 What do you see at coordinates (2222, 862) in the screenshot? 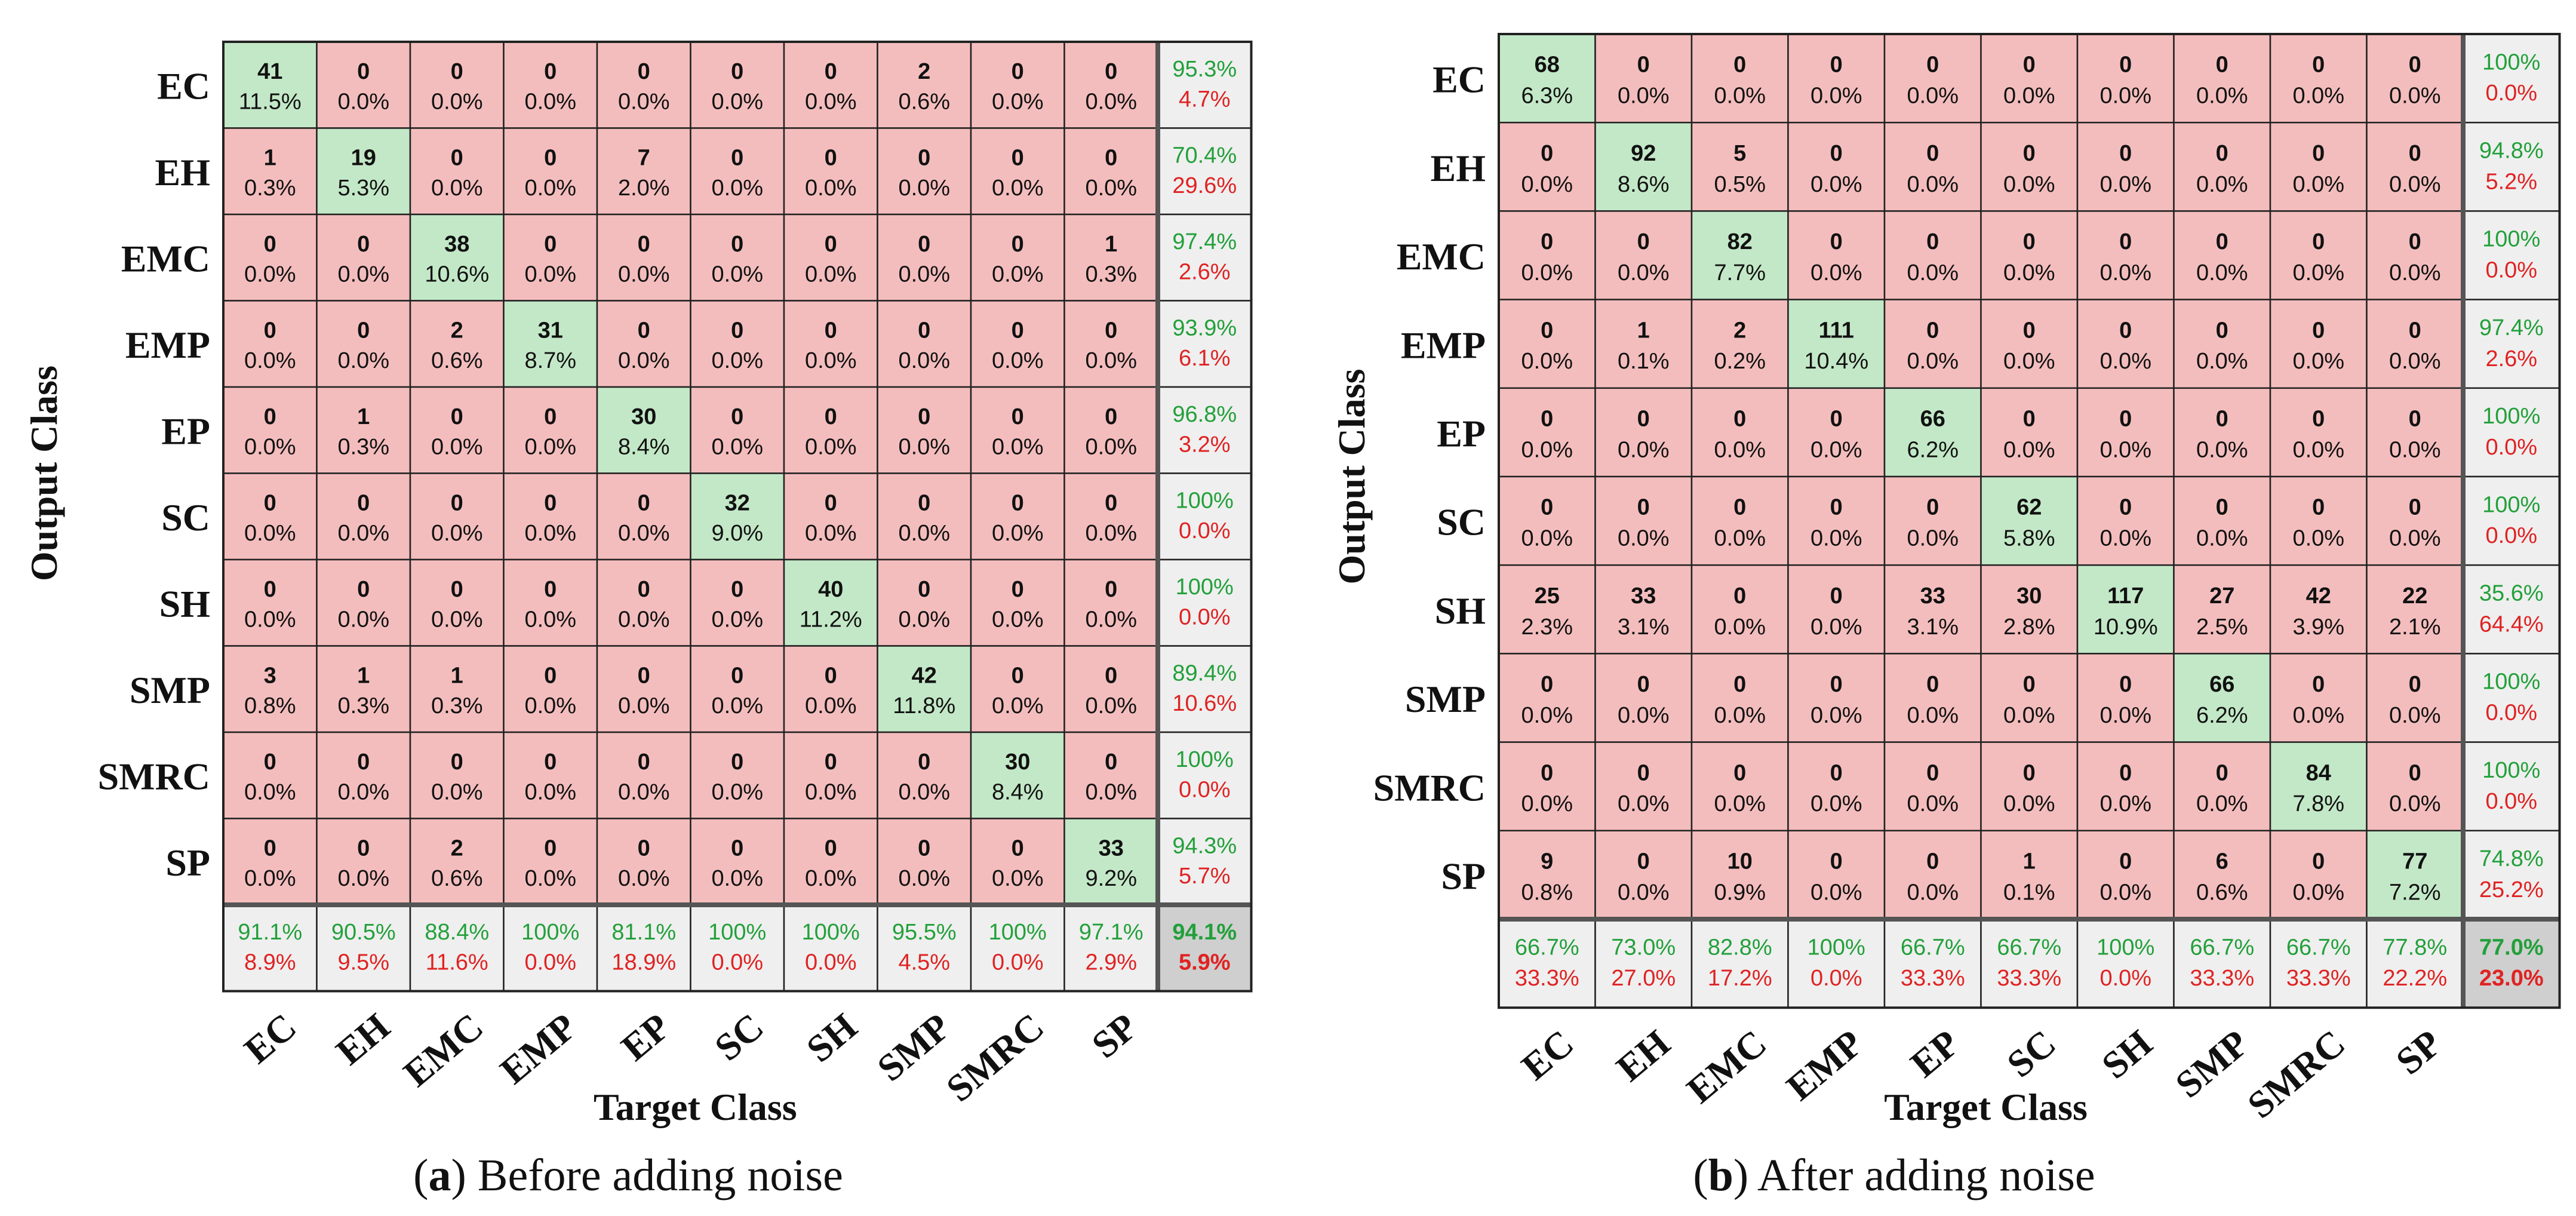
I see `cell-count: 6` at bounding box center [2222, 862].